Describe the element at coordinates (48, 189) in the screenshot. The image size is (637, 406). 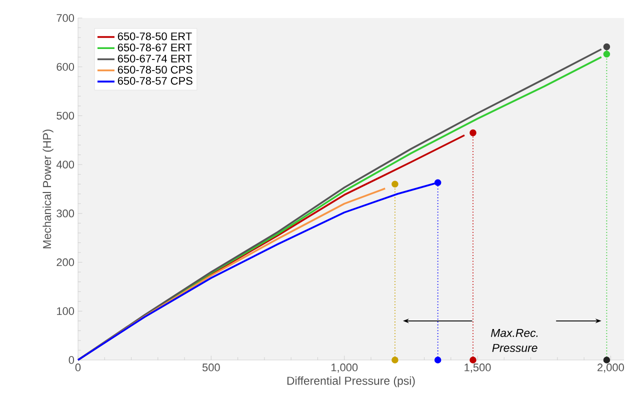
I see `y-axis-title: Mechanical Power (HP)` at that location.